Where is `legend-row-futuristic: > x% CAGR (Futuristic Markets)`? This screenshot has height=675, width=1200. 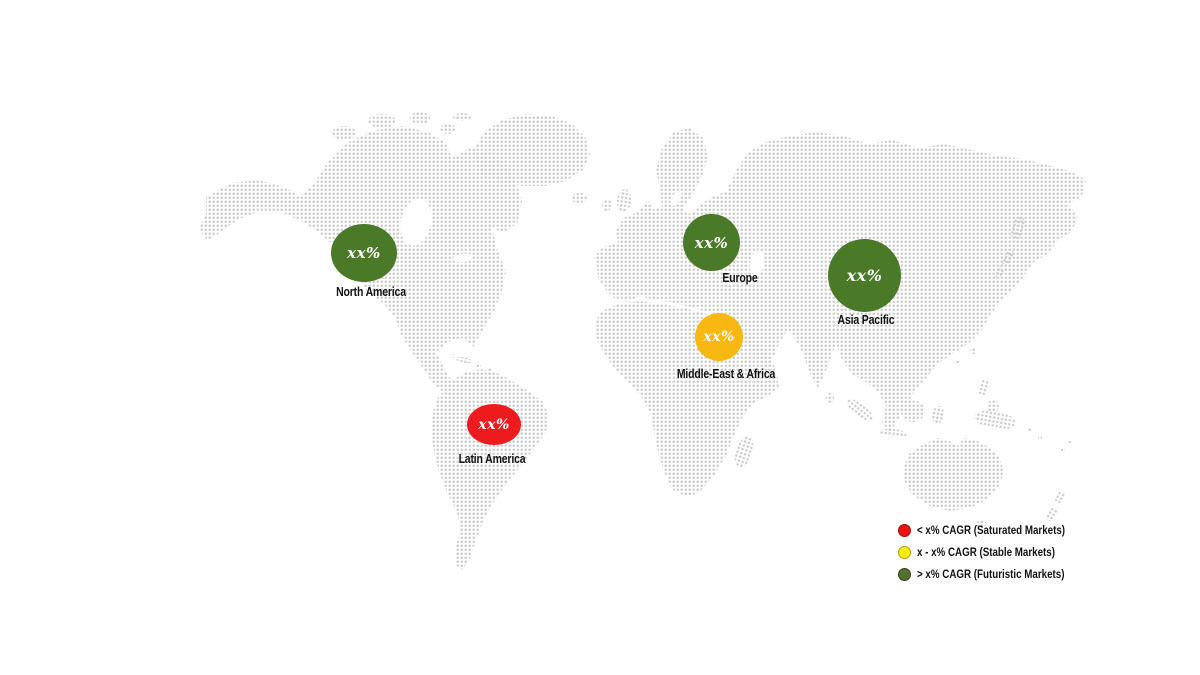
legend-row-futuristic: > x% CAGR (Futuristic Markets) is located at coordinates (994, 574).